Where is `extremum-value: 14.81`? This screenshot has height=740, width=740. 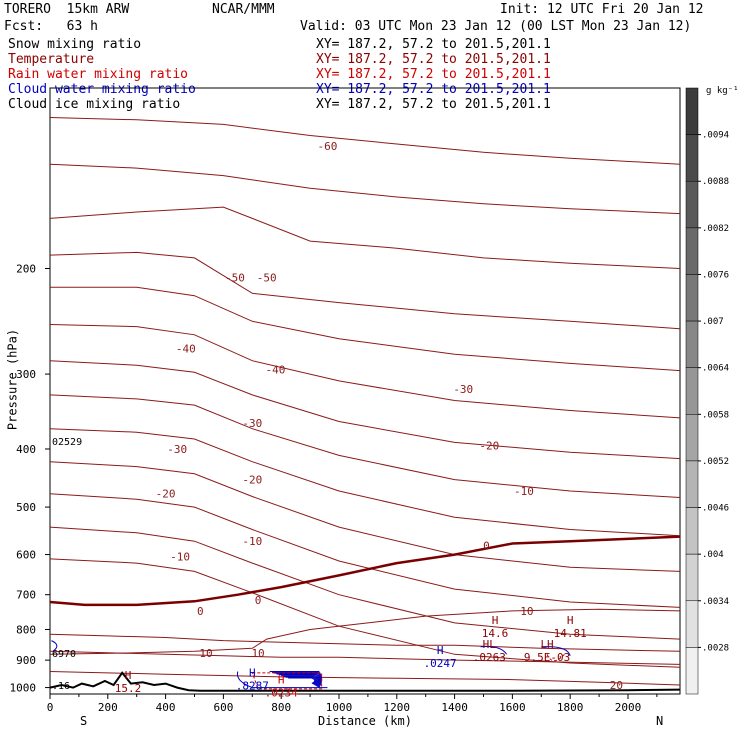
extremum-value: 14.81 is located at coordinates (570, 633).